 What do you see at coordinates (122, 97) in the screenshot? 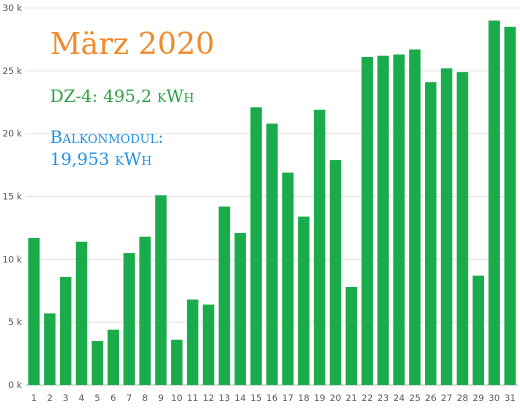
I see `annotation-dz4-total: DZ-4: 495,2 kWh` at bounding box center [122, 97].